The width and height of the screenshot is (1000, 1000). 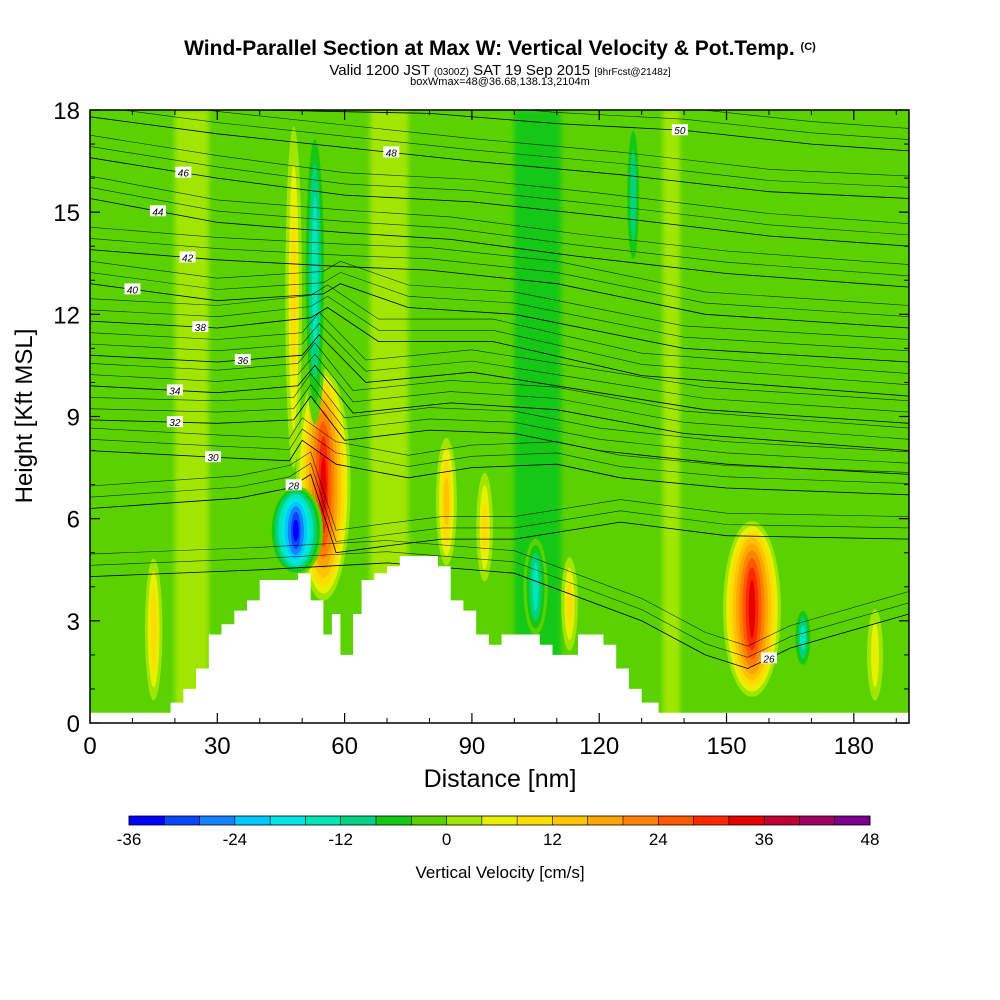 I want to click on isentrope-label: 46, so click(x=184, y=174).